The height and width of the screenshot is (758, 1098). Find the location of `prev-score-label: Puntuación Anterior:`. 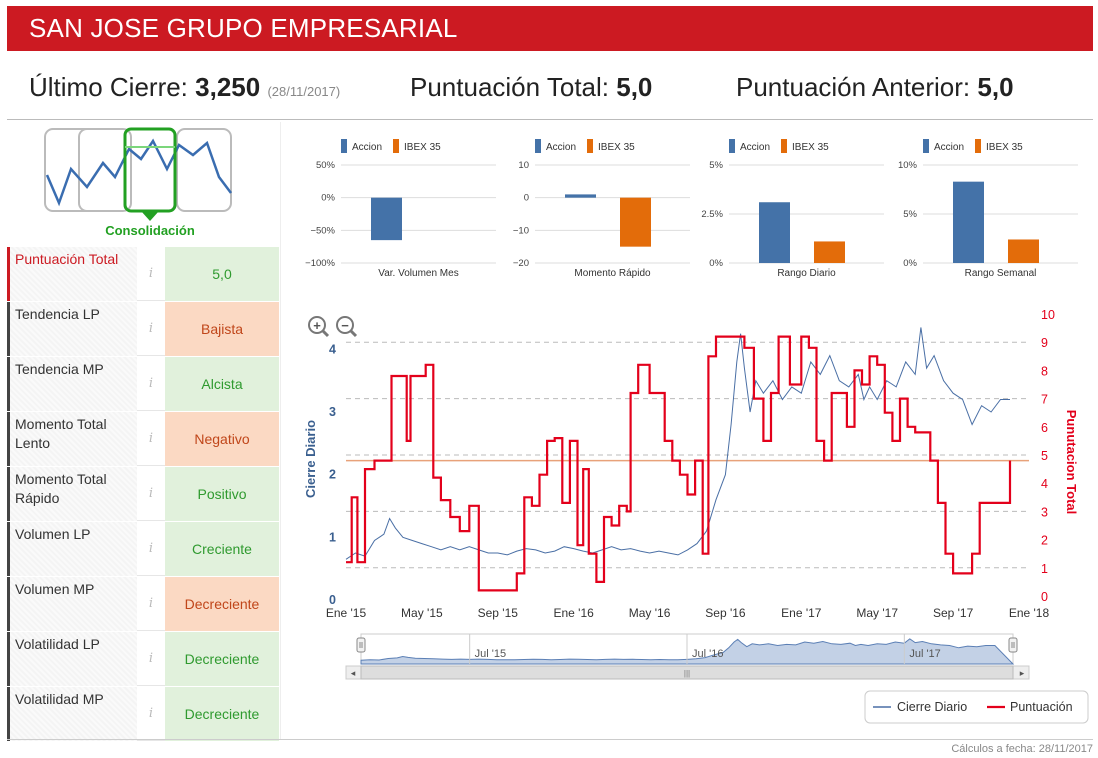

prev-score-label: Puntuación Anterior: is located at coordinates (853, 87).